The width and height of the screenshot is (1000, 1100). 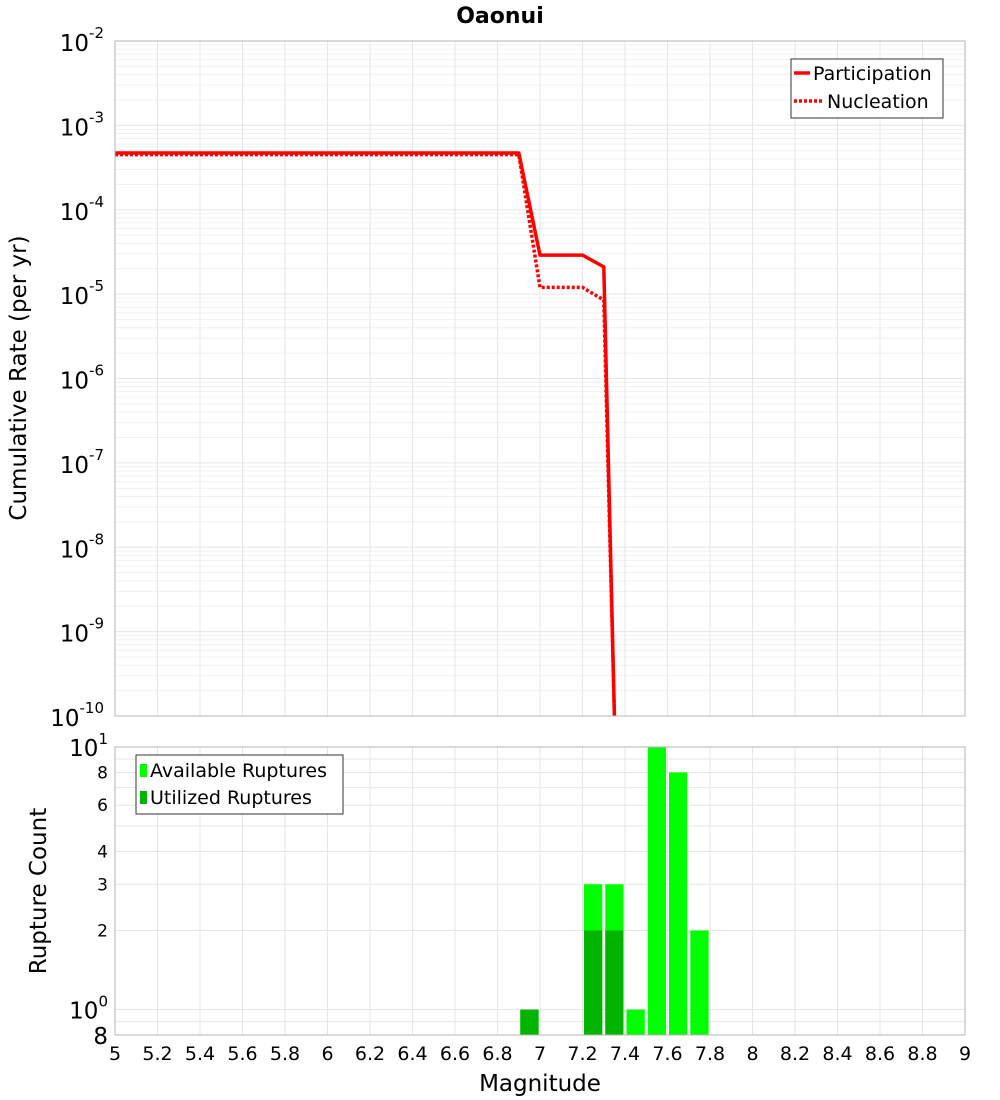 What do you see at coordinates (872, 74) in the screenshot?
I see `legend-label-participation: Participation` at bounding box center [872, 74].